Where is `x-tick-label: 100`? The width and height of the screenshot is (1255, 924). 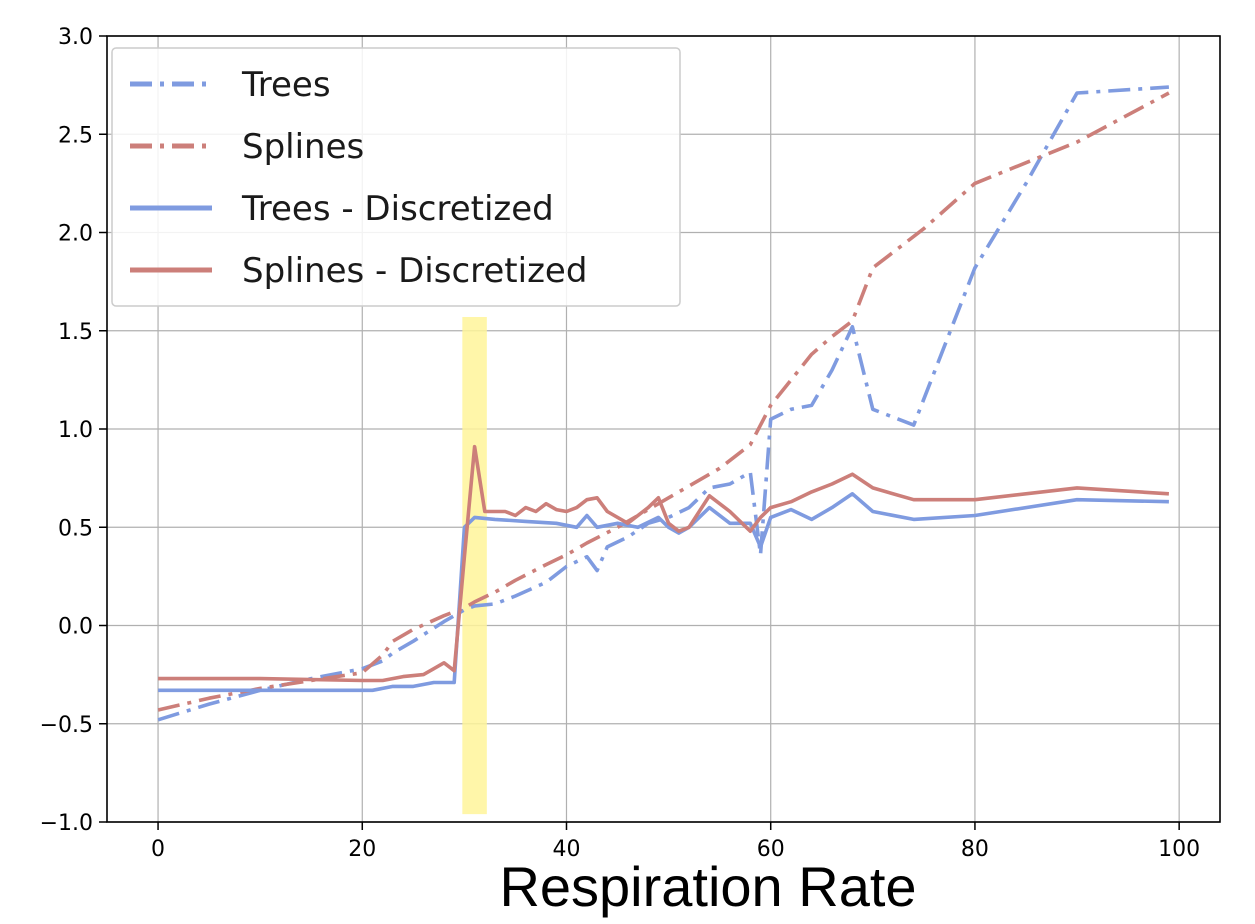
x-tick-label: 100 is located at coordinates (1179, 849).